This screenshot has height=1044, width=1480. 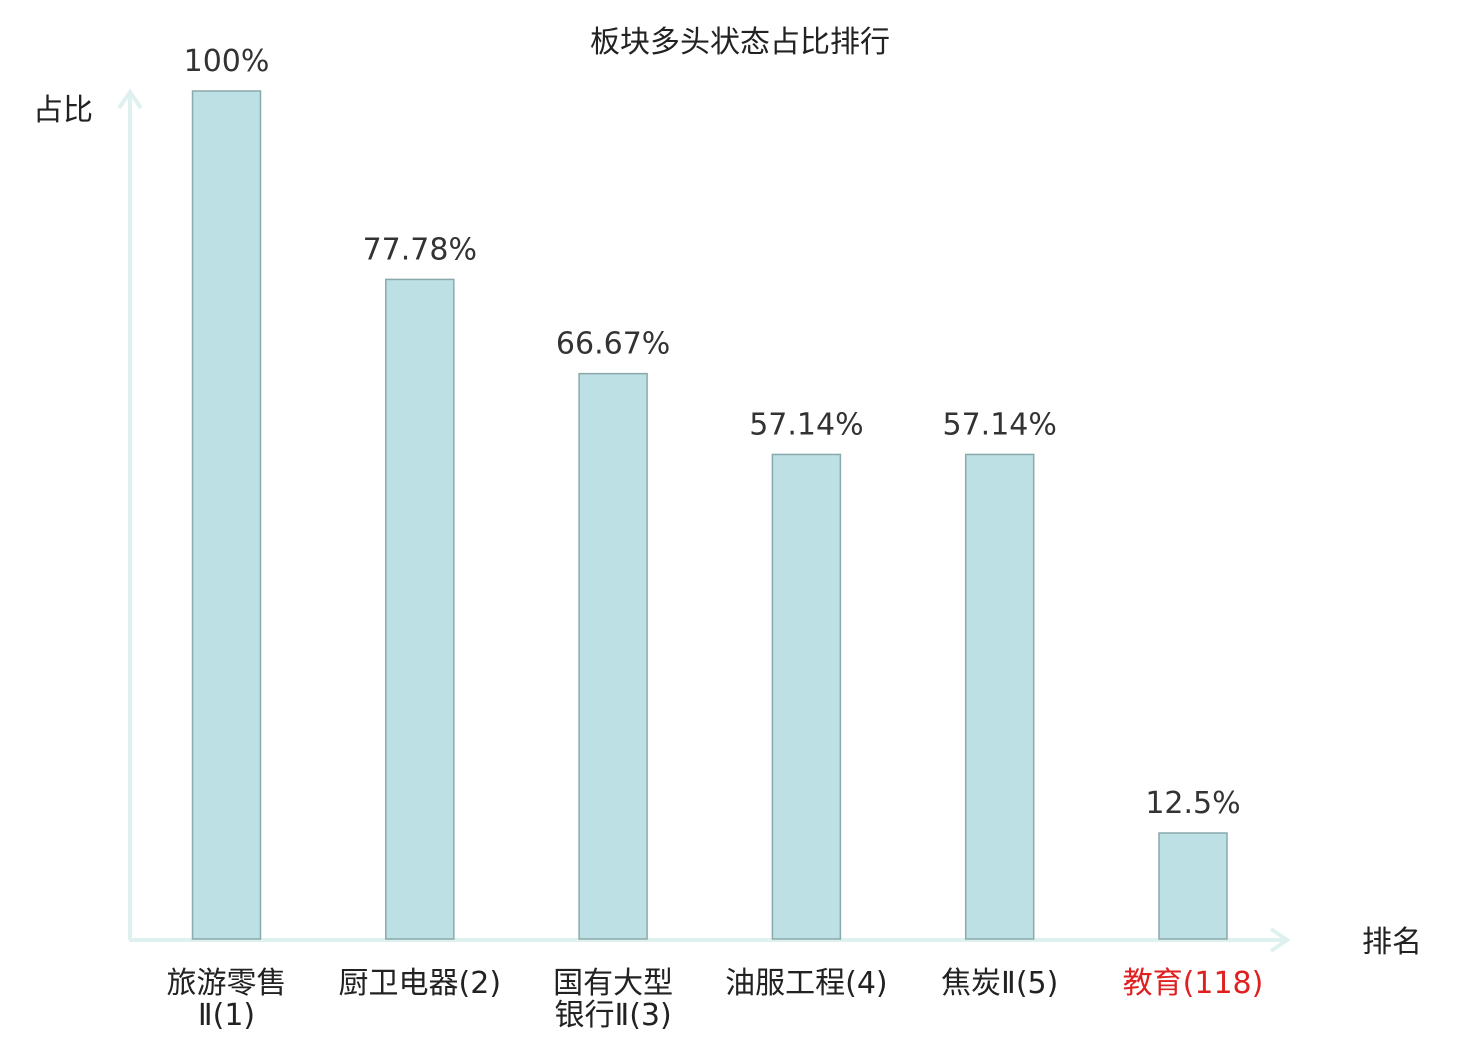 I want to click on x-axis-arrow, so click(x=1280, y=940).